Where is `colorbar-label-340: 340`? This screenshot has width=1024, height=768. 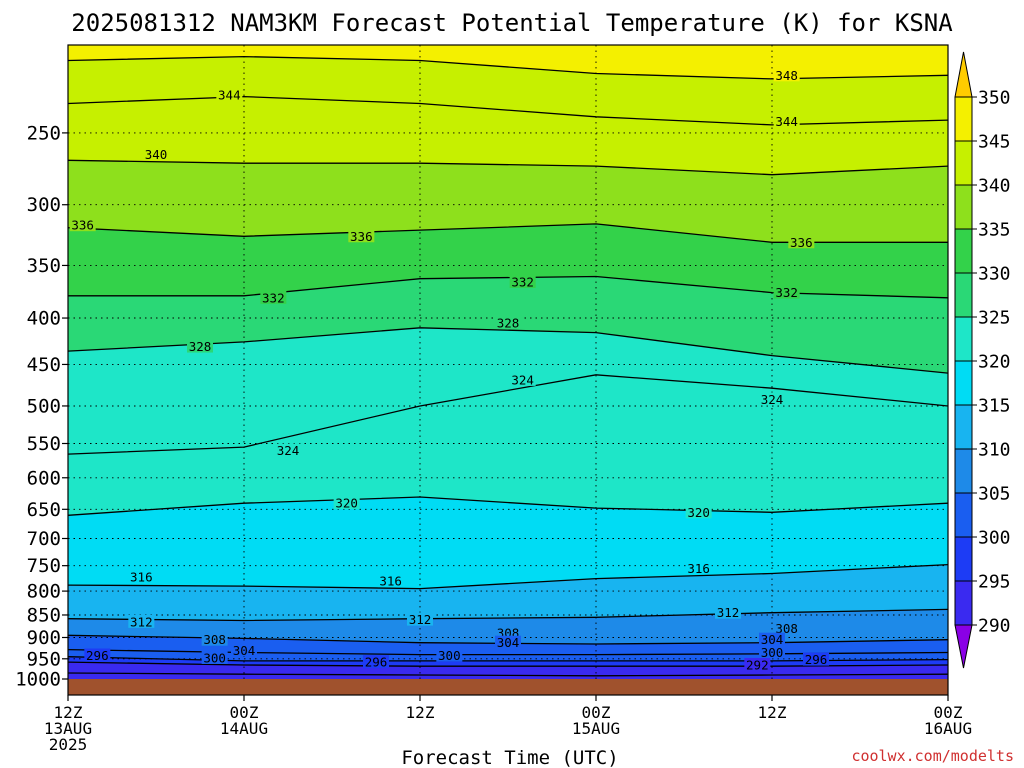
colorbar-label-340: 340 is located at coordinates (994, 186).